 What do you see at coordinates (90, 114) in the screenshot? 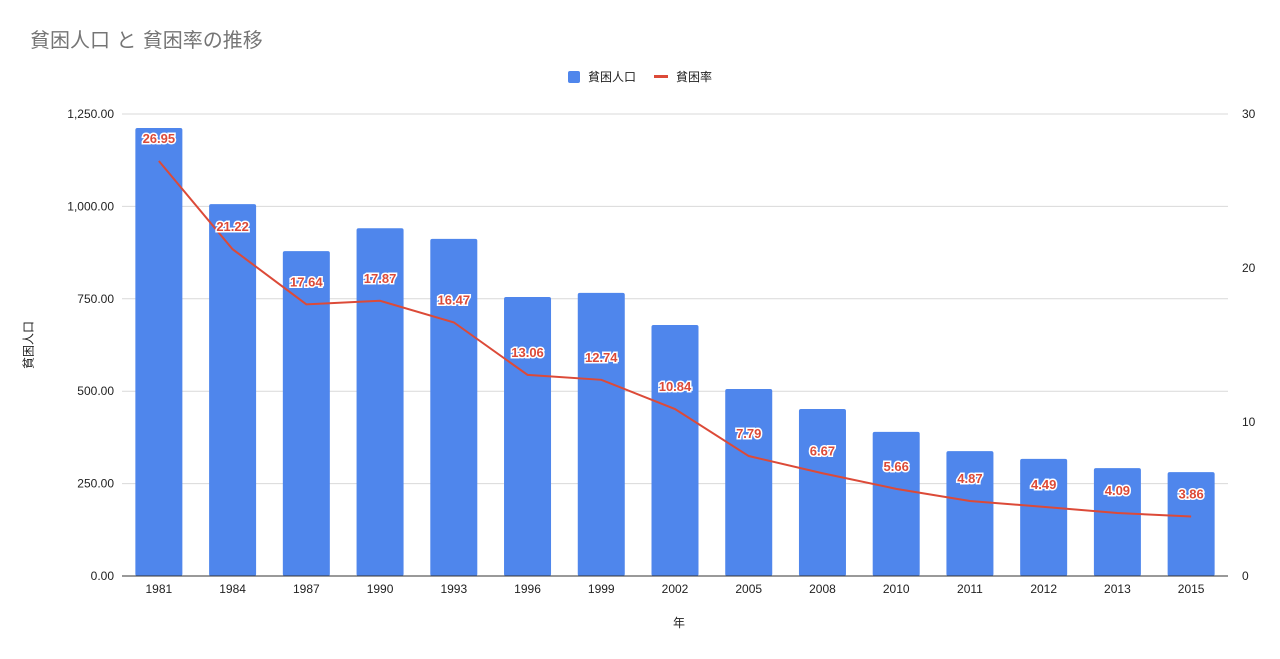
I see `y-tick-label: 1,250.00` at bounding box center [90, 114].